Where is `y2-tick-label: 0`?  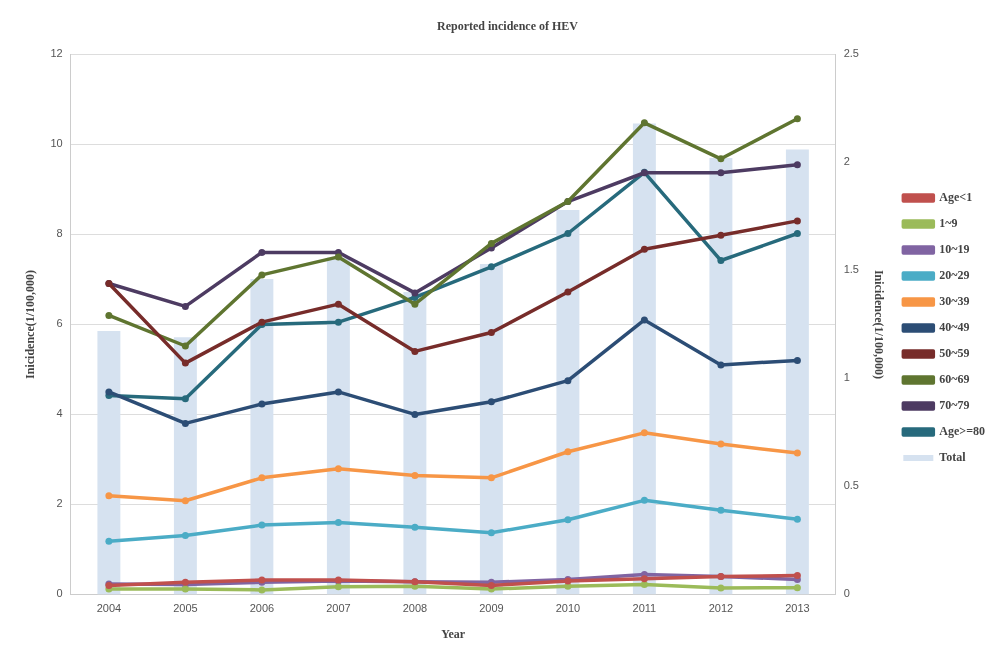 y2-tick-label: 0 is located at coordinates (846, 593).